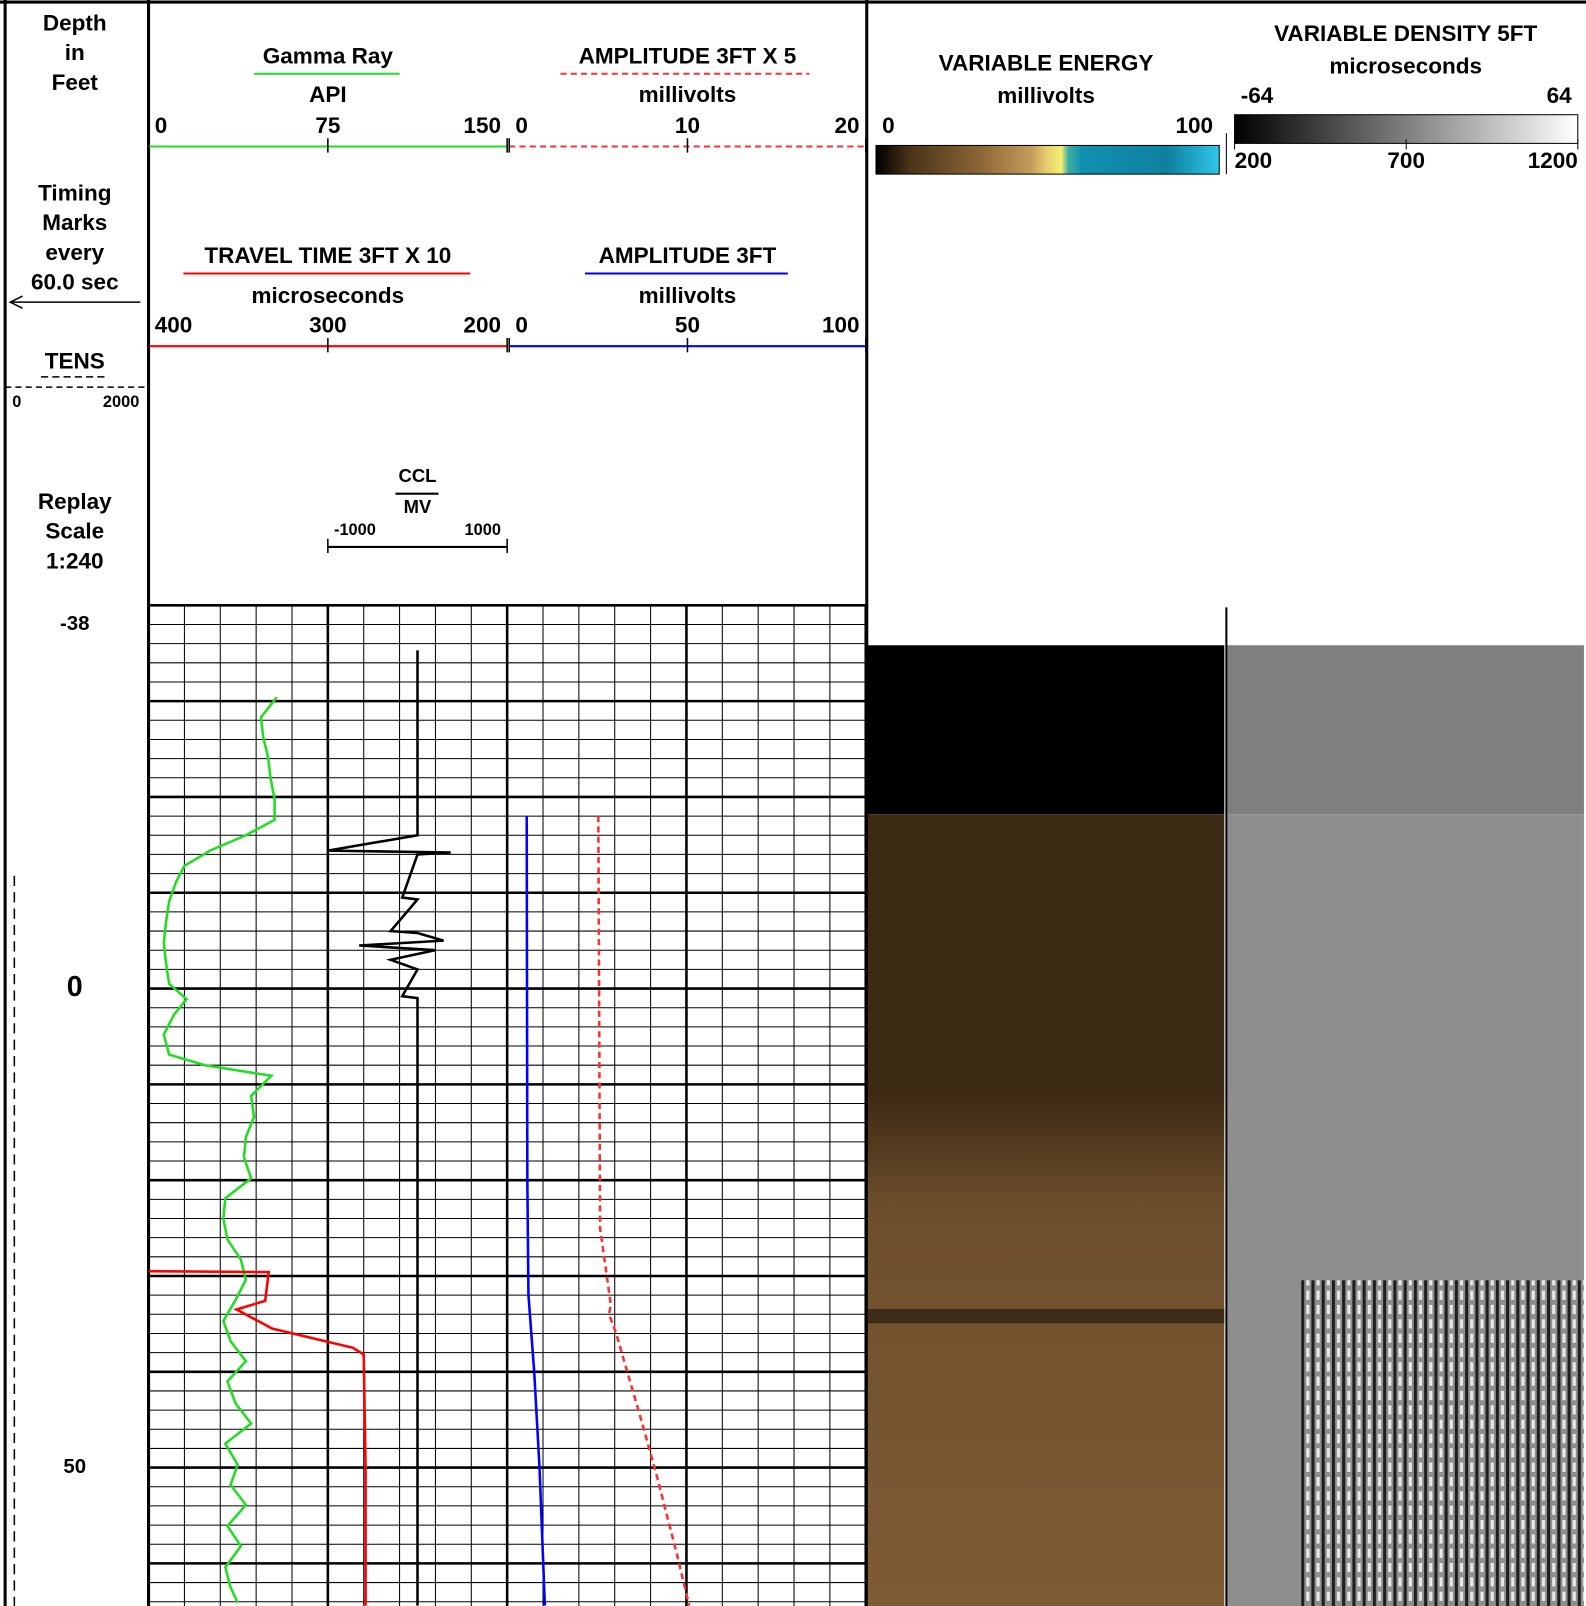 The height and width of the screenshot is (1606, 1586). Describe the element at coordinates (75, 361) in the screenshot. I see `tens-label: TENS` at that location.